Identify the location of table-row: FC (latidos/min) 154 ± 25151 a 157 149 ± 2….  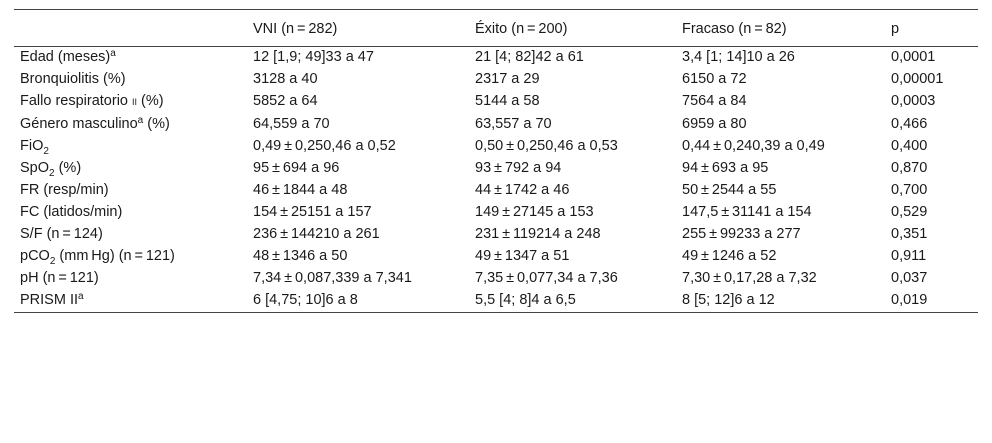
(496, 213).